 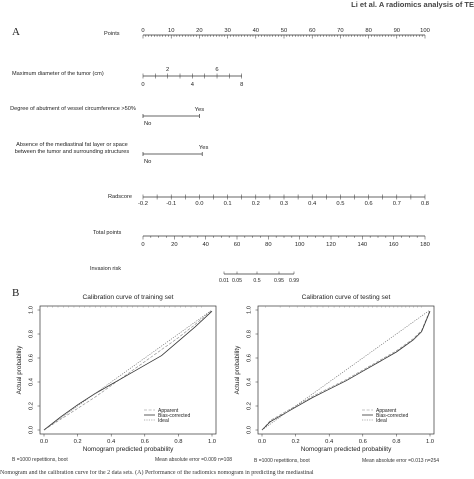 I want to click on points-tick-label: 70, so click(x=340, y=31).